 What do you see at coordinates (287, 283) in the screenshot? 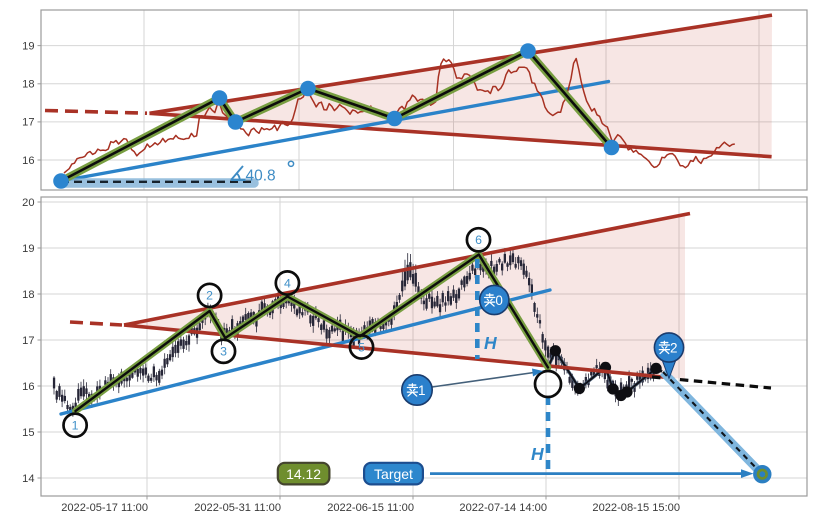
I see `svg-text: 4` at bounding box center [287, 283].